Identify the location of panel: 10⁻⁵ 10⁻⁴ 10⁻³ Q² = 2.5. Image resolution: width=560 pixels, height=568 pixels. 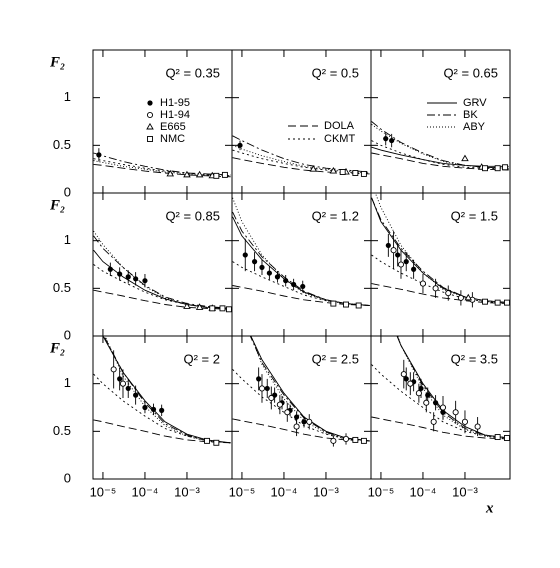
(300, 417).